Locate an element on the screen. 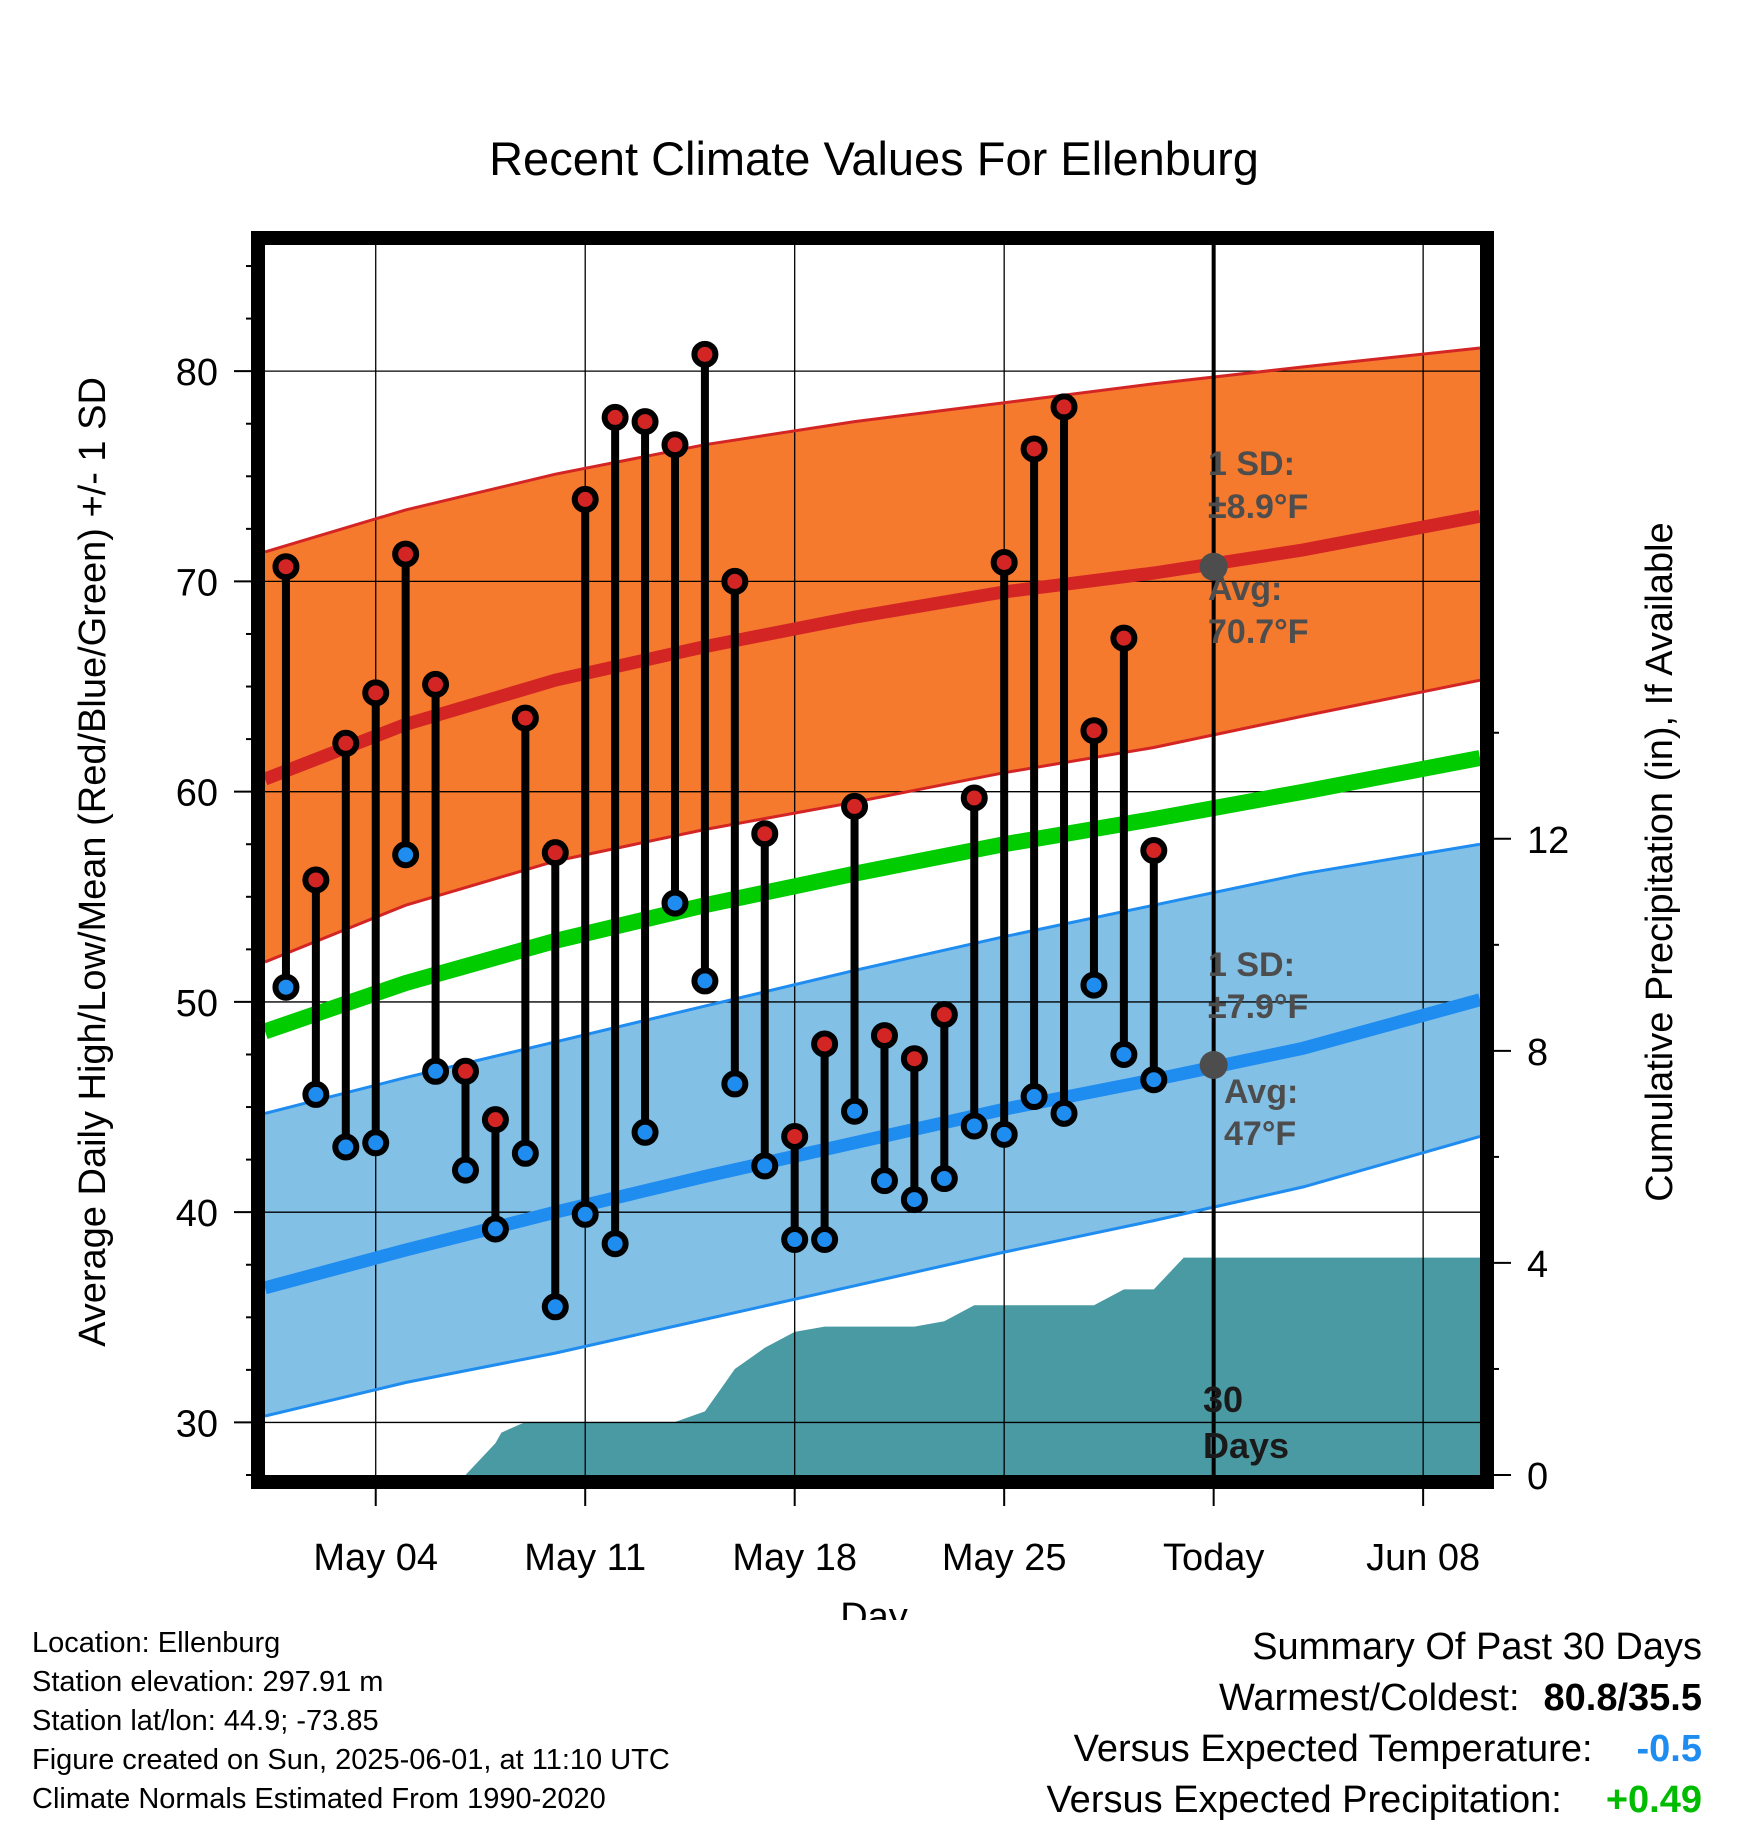  low-minus-sd-line is located at coordinates (872, 1276).